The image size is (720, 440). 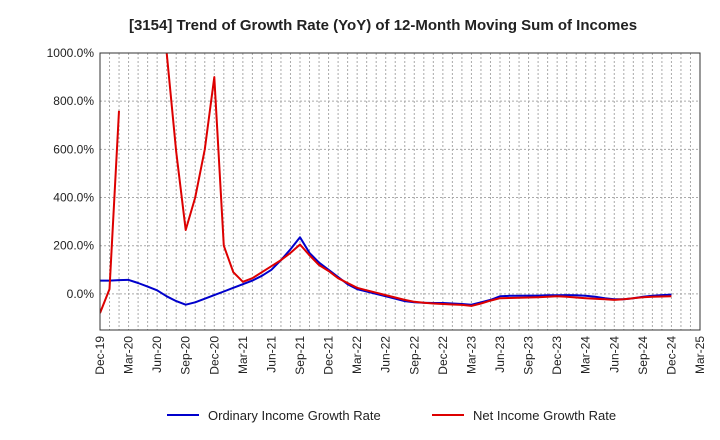 I want to click on legend-label: Net Income Growth Rate, so click(x=544, y=415).